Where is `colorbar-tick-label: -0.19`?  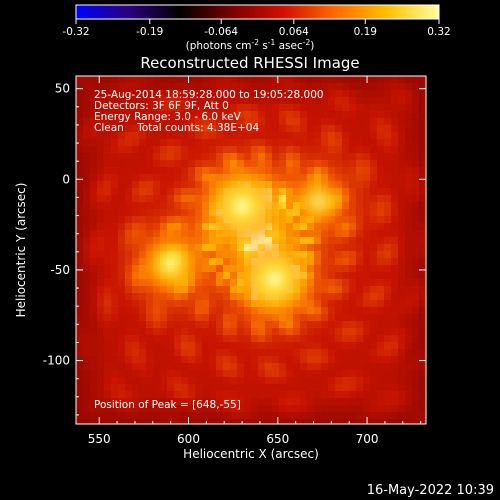 colorbar-tick-label: -0.19 is located at coordinates (149, 32).